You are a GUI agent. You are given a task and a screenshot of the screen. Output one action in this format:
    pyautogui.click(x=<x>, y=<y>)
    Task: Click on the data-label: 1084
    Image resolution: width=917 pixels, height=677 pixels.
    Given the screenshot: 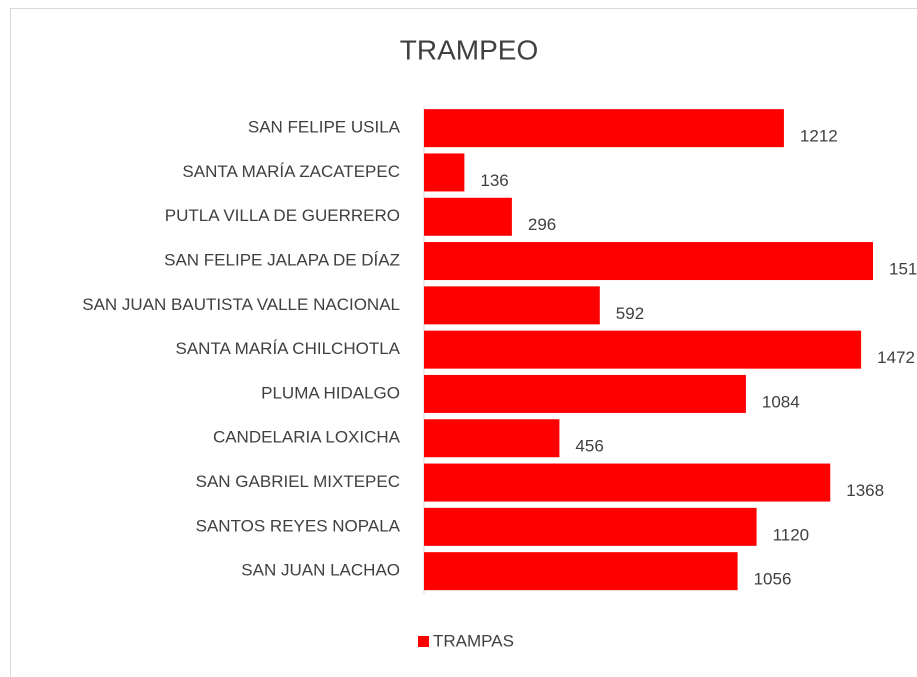 What is the action you would take?
    pyautogui.click(x=781, y=401)
    